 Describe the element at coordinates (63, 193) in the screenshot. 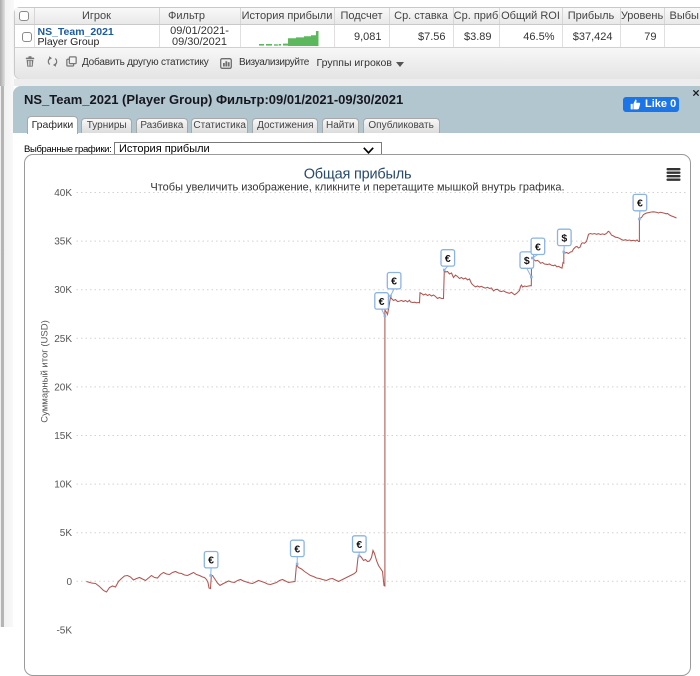

I see `svg-text: 40K` at that location.